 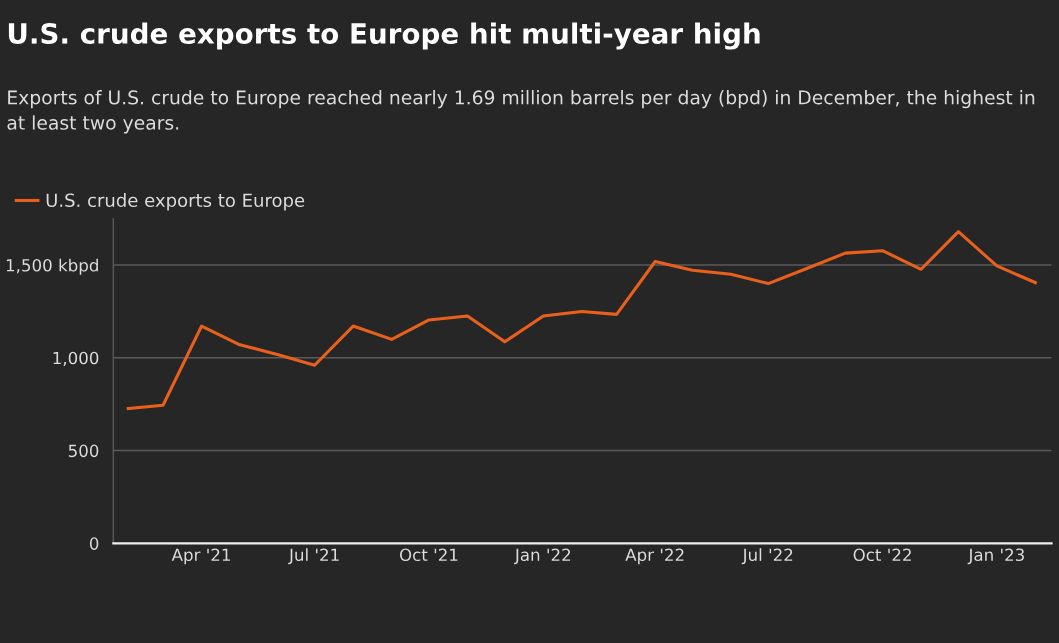 I want to click on x-tick-label: Apr '22, so click(x=654, y=556).